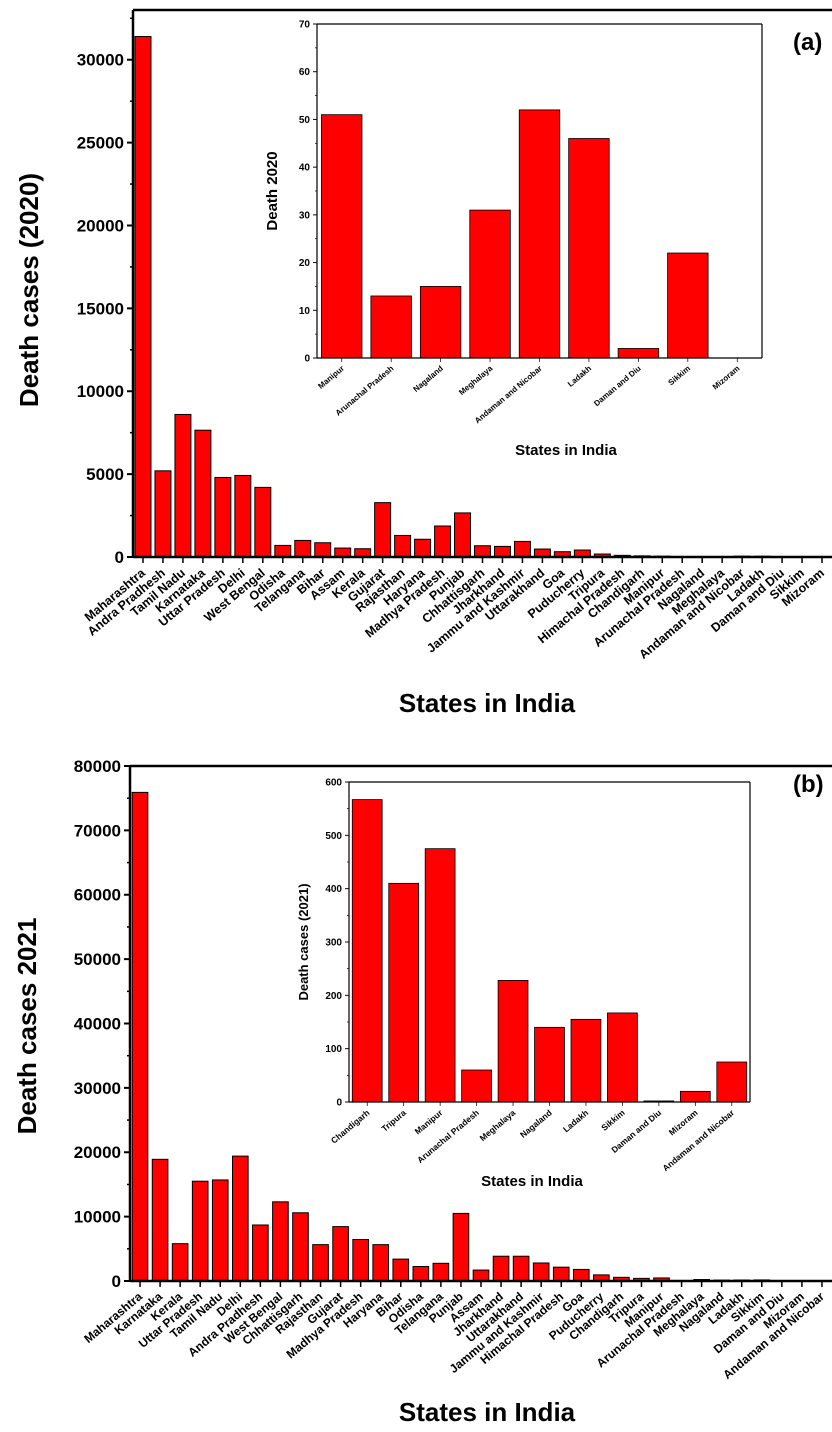  Describe the element at coordinates (617, 386) in the screenshot. I see `x-tick-label: Daman and Diu` at that location.